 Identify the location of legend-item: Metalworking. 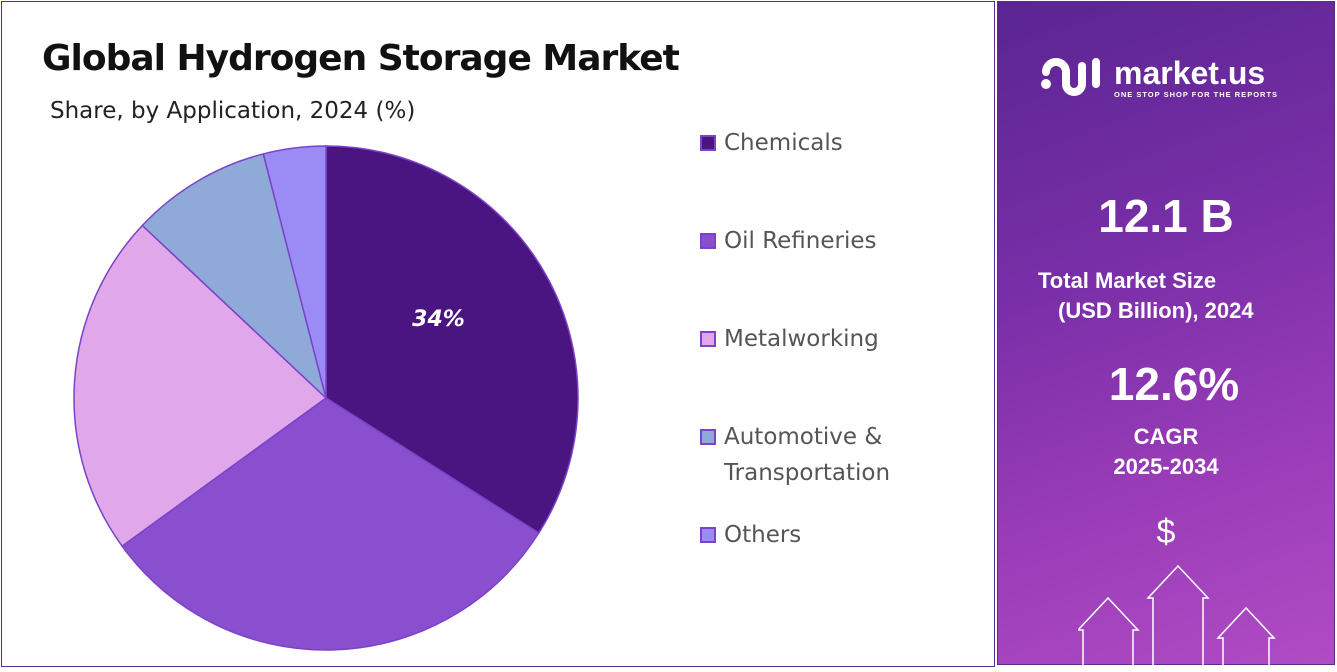
(840, 339).